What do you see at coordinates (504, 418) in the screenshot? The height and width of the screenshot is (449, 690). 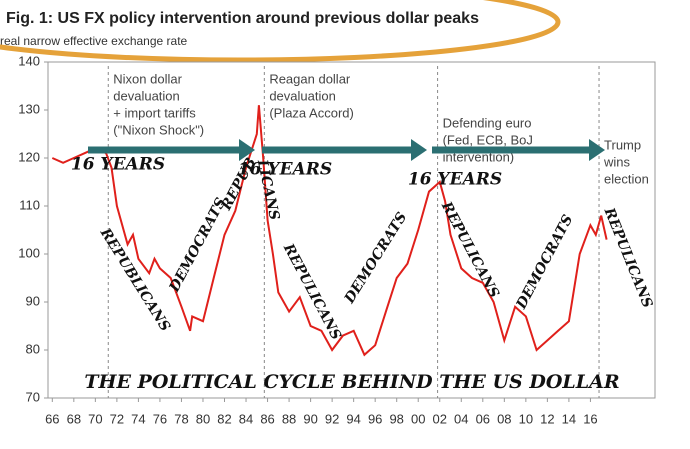 I see `x-tick-label: 08` at bounding box center [504, 418].